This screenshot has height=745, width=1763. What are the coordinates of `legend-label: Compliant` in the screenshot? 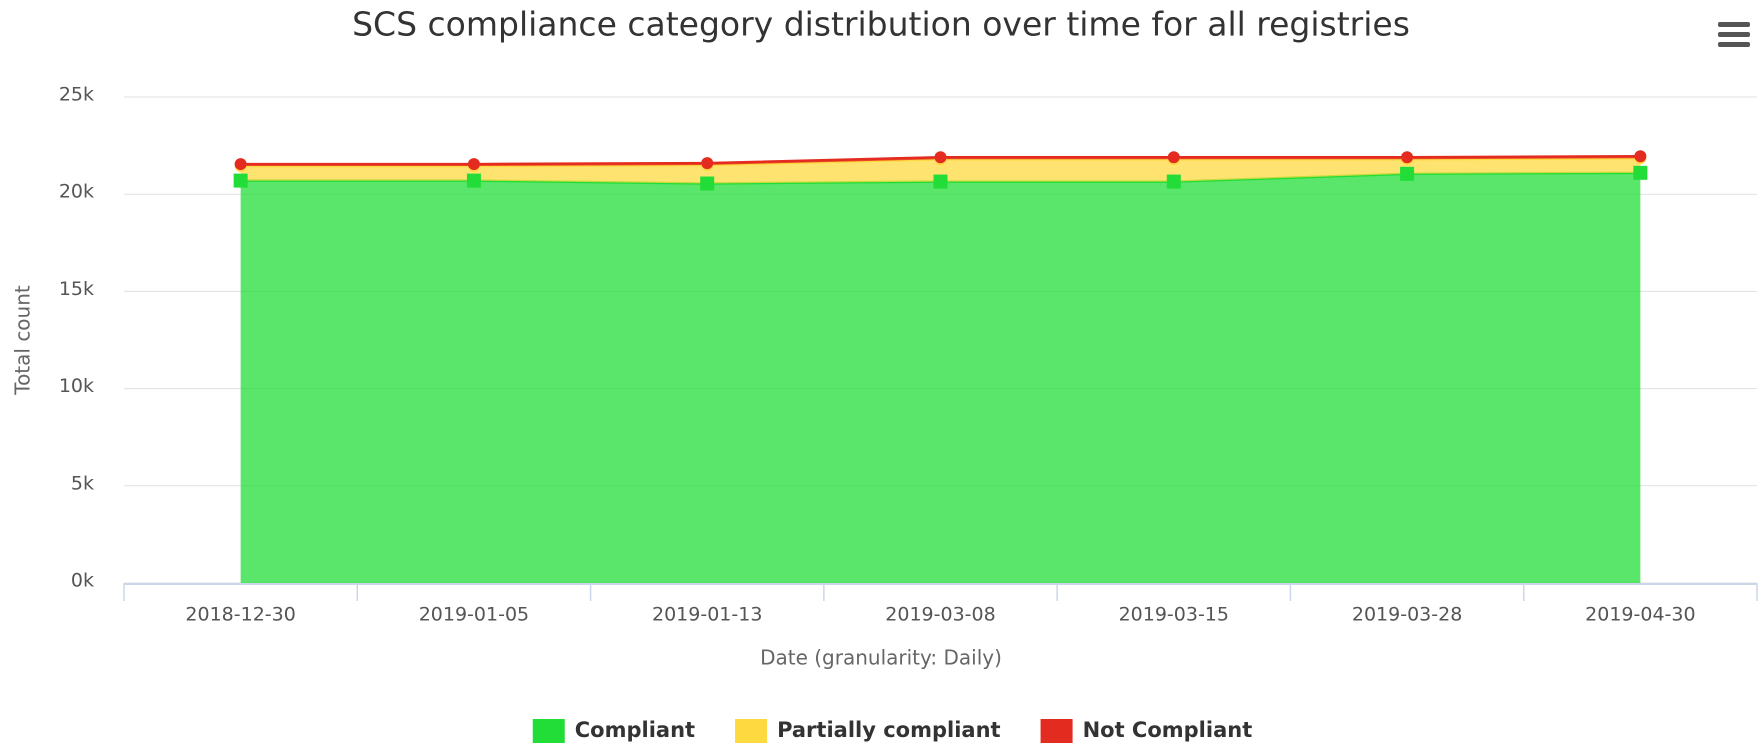 It's located at (635, 730).